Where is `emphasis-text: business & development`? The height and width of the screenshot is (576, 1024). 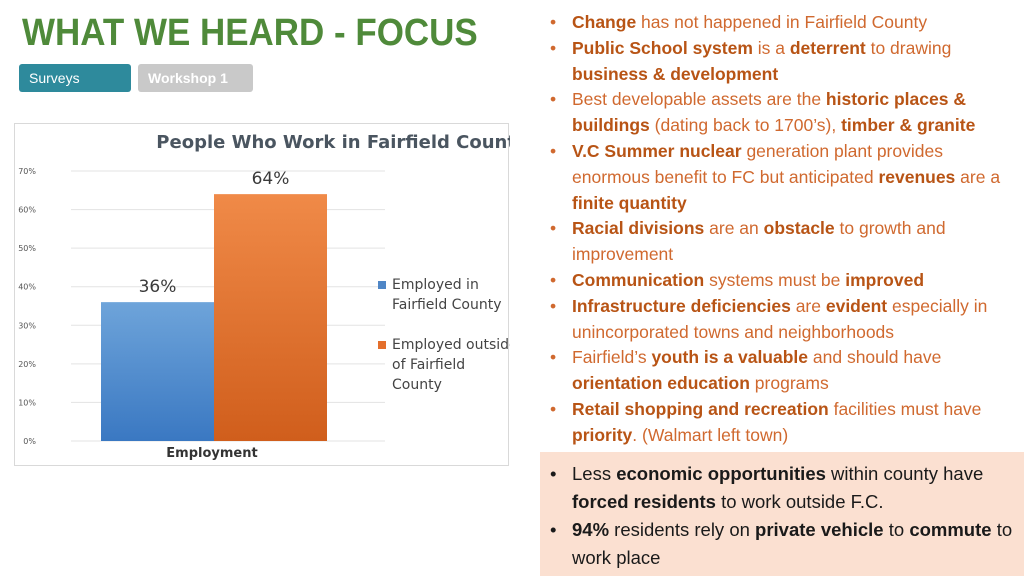 emphasis-text: business & development is located at coordinates (675, 73).